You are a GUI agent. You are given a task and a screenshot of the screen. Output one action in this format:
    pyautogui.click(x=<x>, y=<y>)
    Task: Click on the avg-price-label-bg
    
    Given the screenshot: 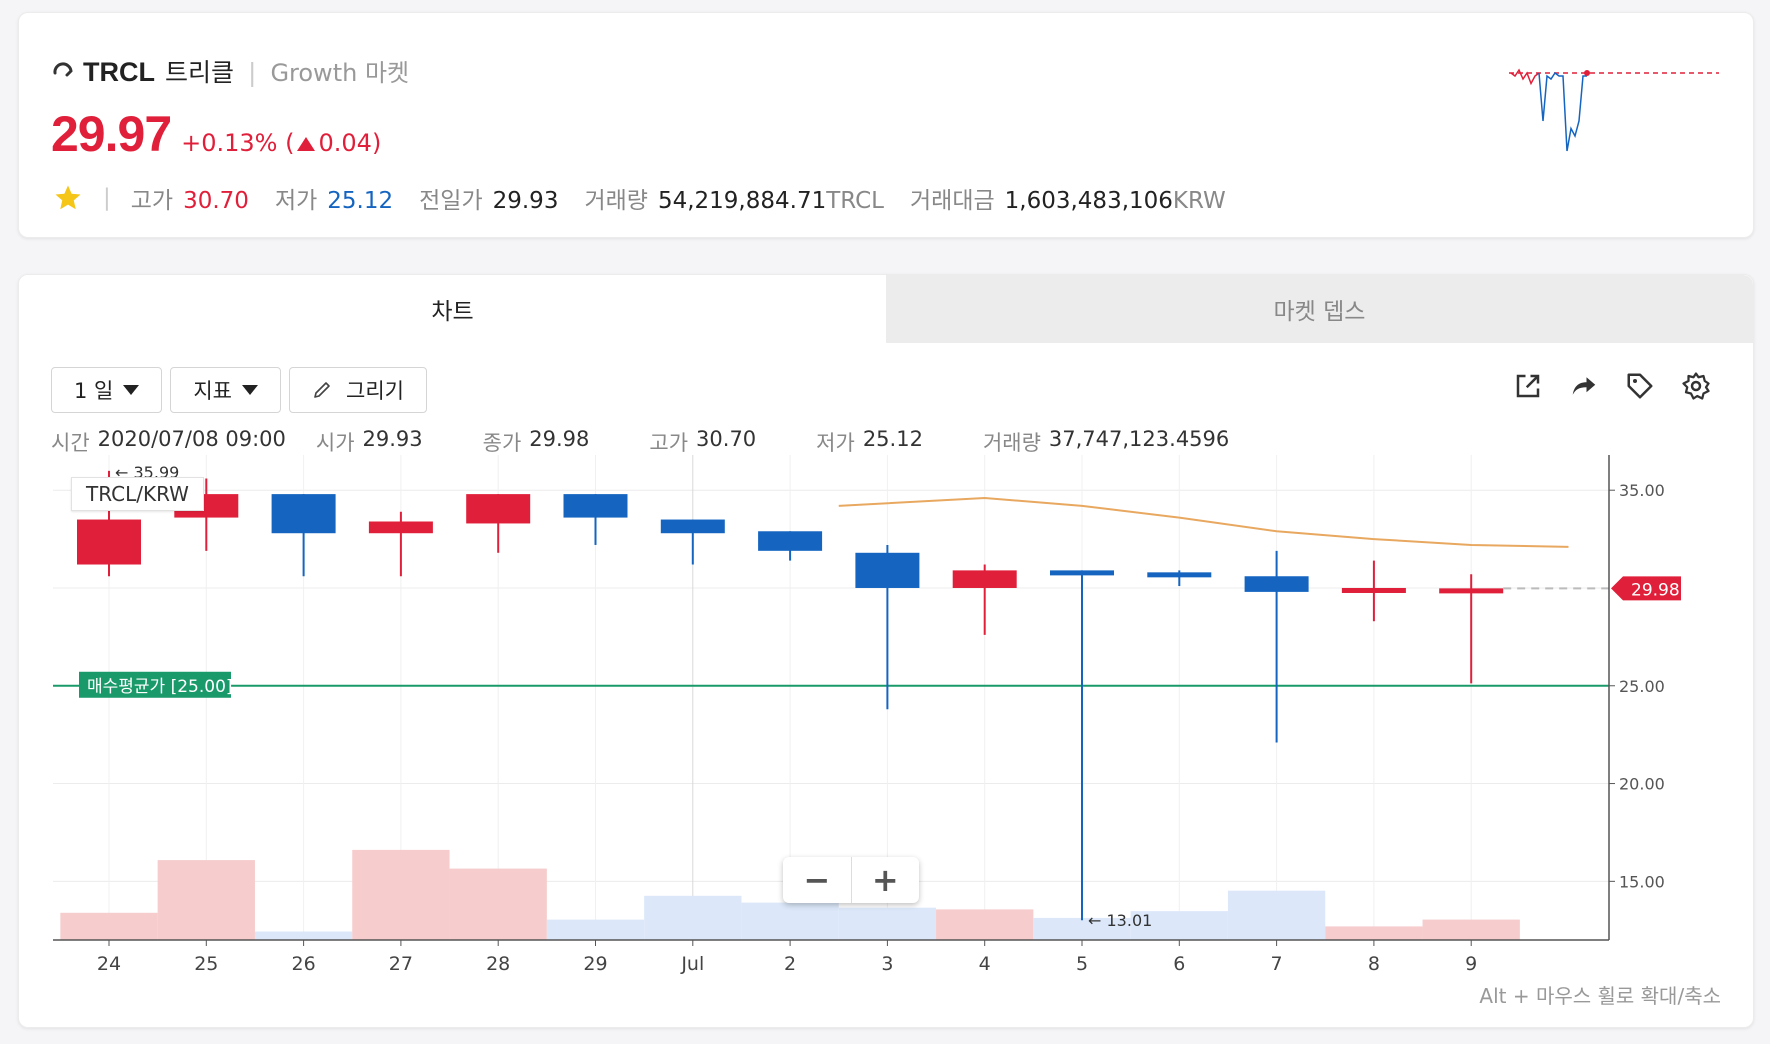 What is the action you would take?
    pyautogui.click(x=155, y=684)
    